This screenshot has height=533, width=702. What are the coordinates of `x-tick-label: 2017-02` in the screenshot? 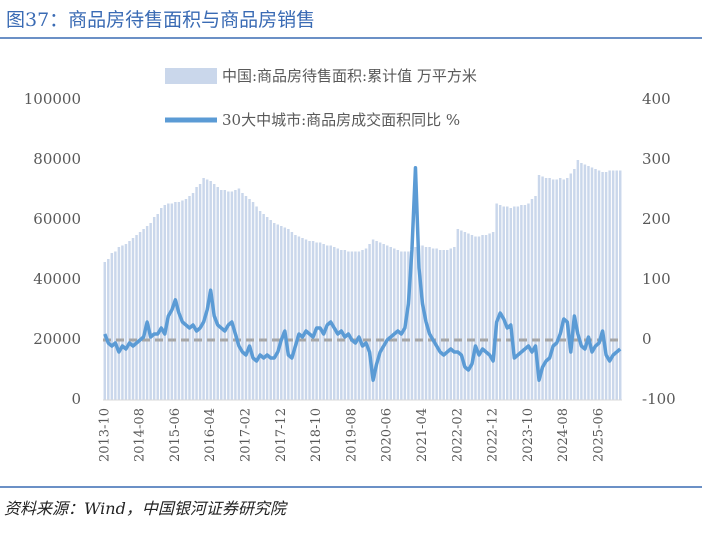 It's located at (245, 435).